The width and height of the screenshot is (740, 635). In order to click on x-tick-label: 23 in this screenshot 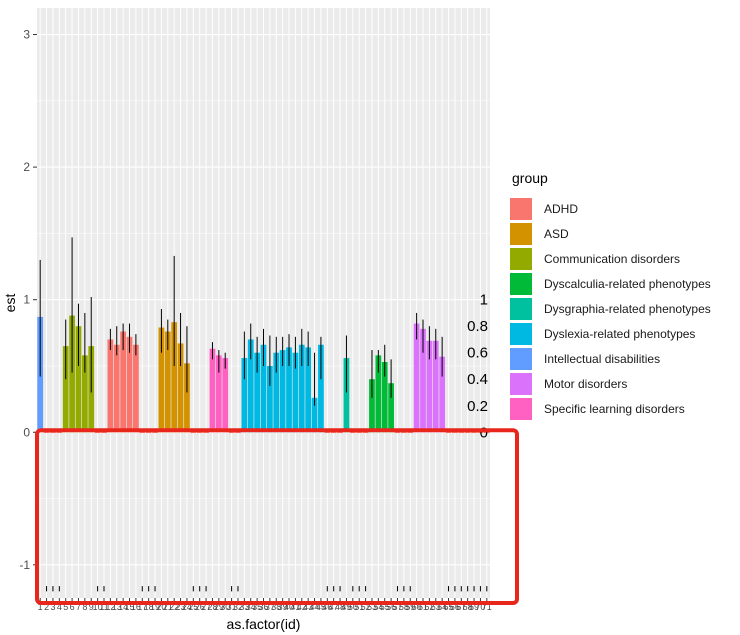, I will do `click(181, 607)`.